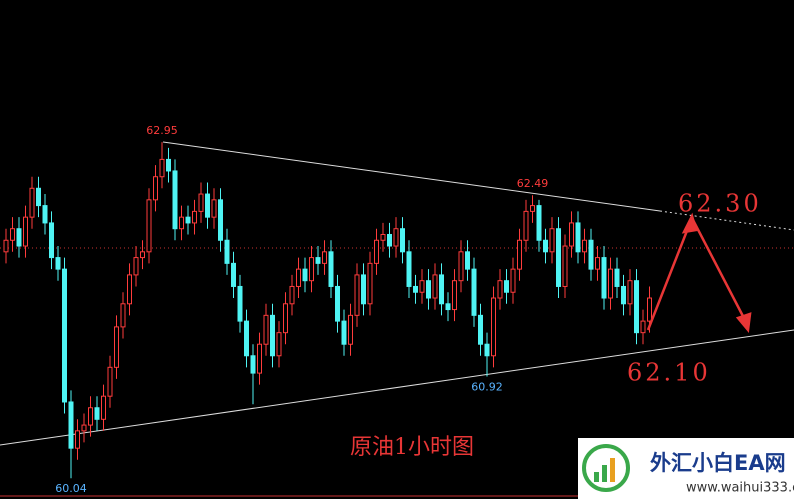  I want to click on extreme-label: 62.49, so click(533, 183).